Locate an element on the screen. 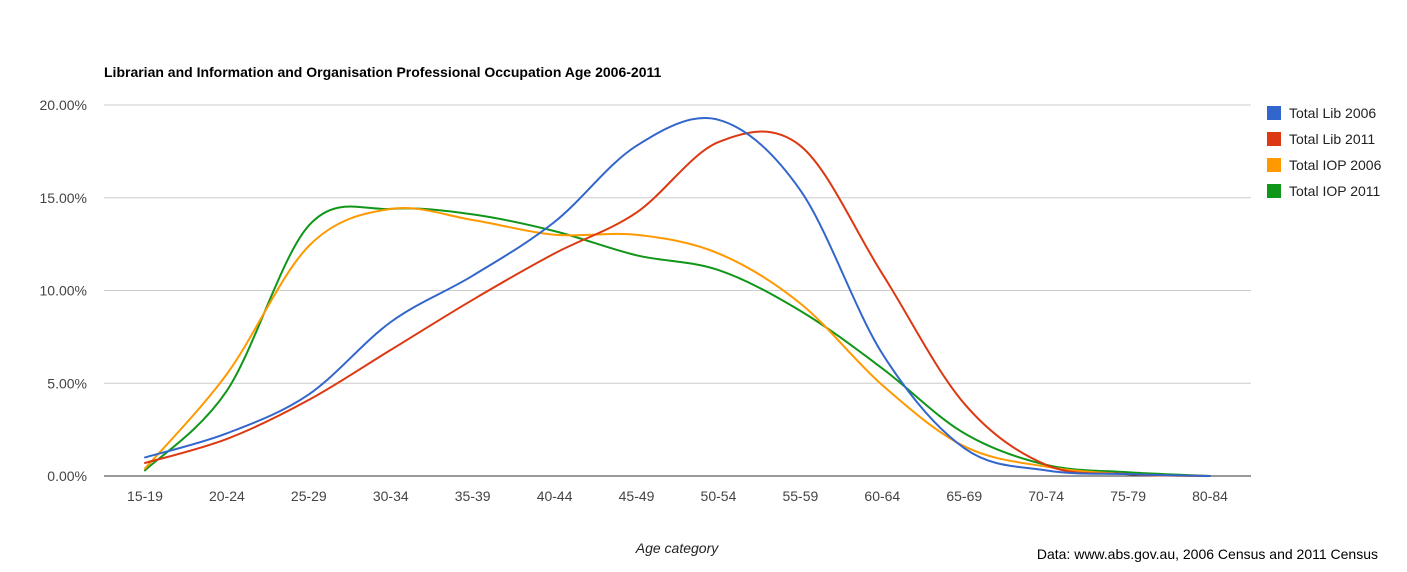  legend-label: Total IOP 2011 is located at coordinates (1335, 191).